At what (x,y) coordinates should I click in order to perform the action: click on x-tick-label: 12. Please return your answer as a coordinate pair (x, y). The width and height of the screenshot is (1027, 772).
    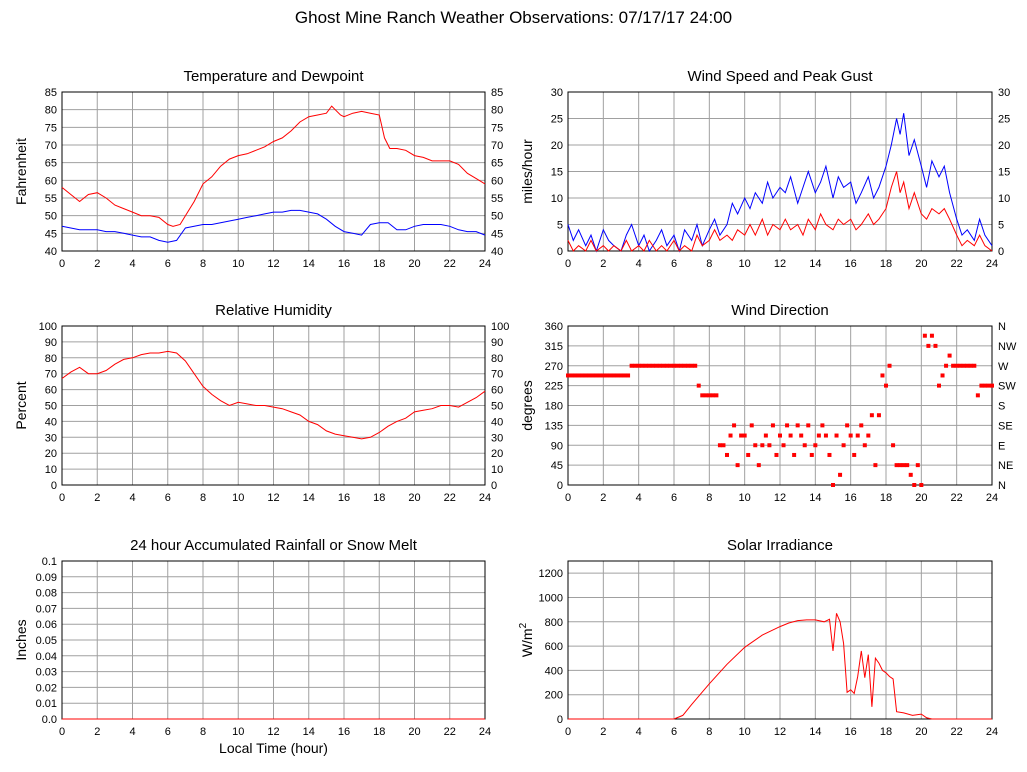
    Looking at the image, I should click on (273, 264).